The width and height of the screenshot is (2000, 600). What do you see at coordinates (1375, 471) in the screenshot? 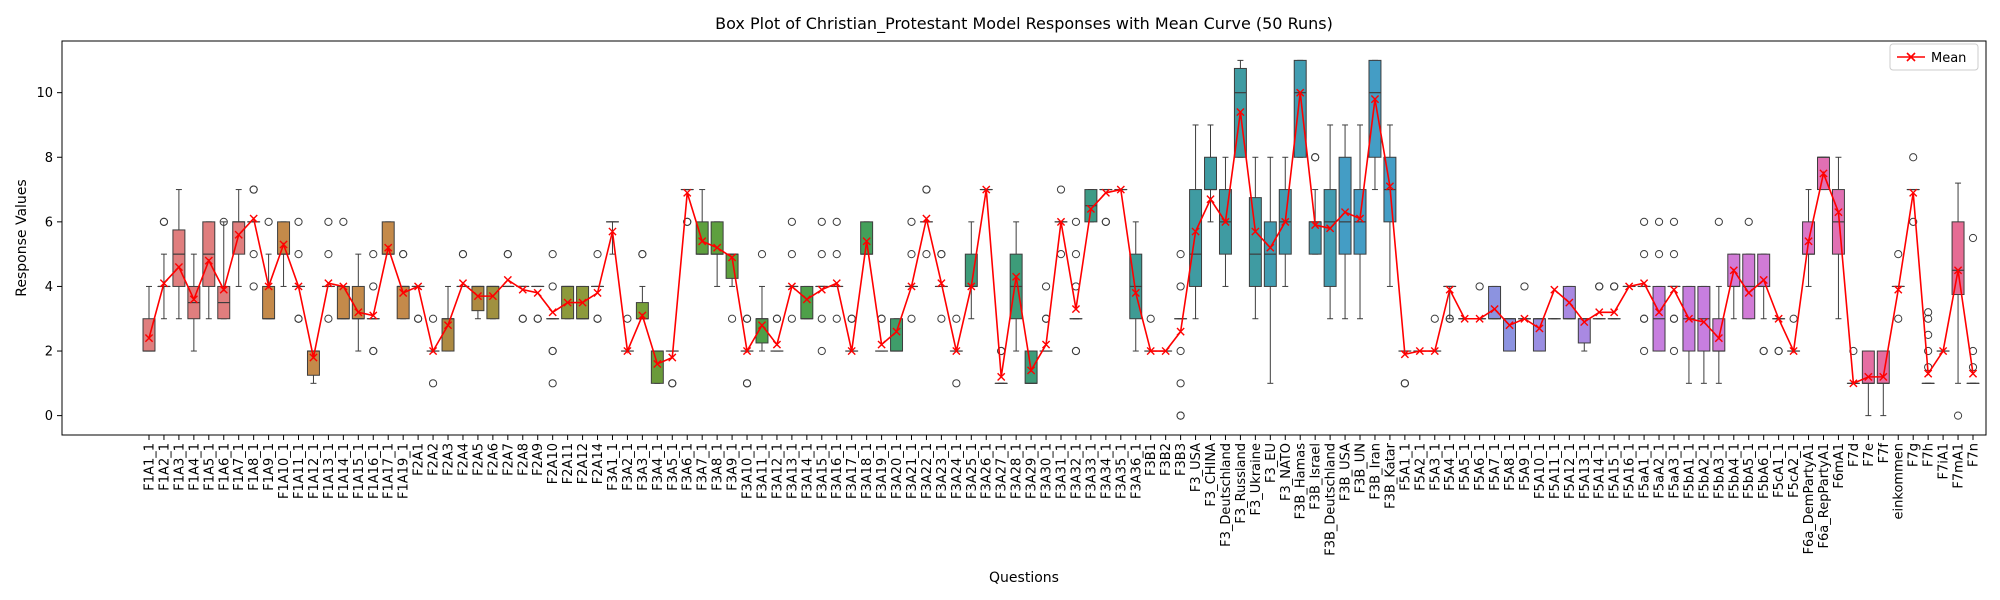
I see `x-tick-label: F3B_Iran` at bounding box center [1375, 471].